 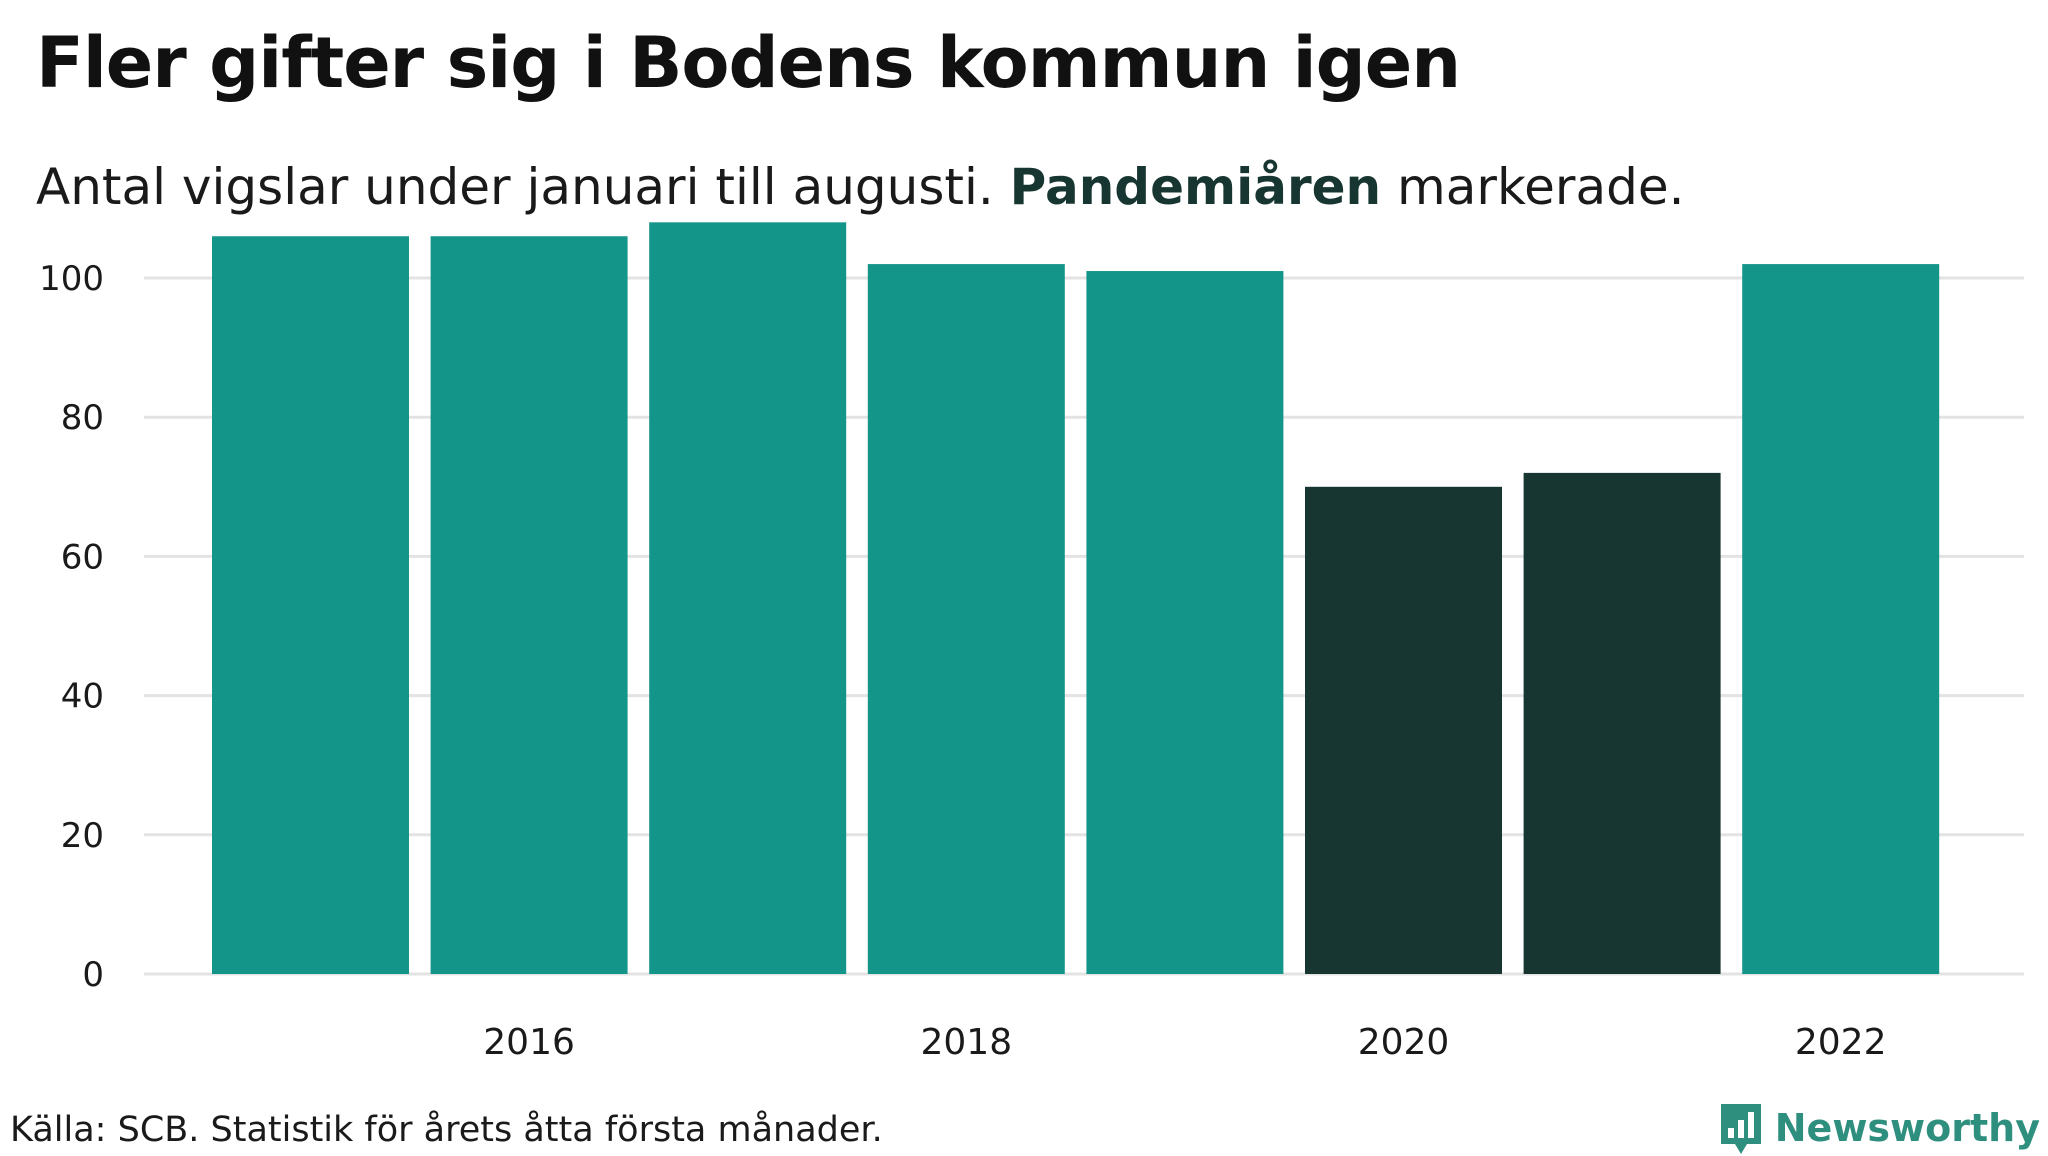 What do you see at coordinates (1195, 187) in the screenshot?
I see `subtitle-highlight: Pandemiåren` at bounding box center [1195, 187].